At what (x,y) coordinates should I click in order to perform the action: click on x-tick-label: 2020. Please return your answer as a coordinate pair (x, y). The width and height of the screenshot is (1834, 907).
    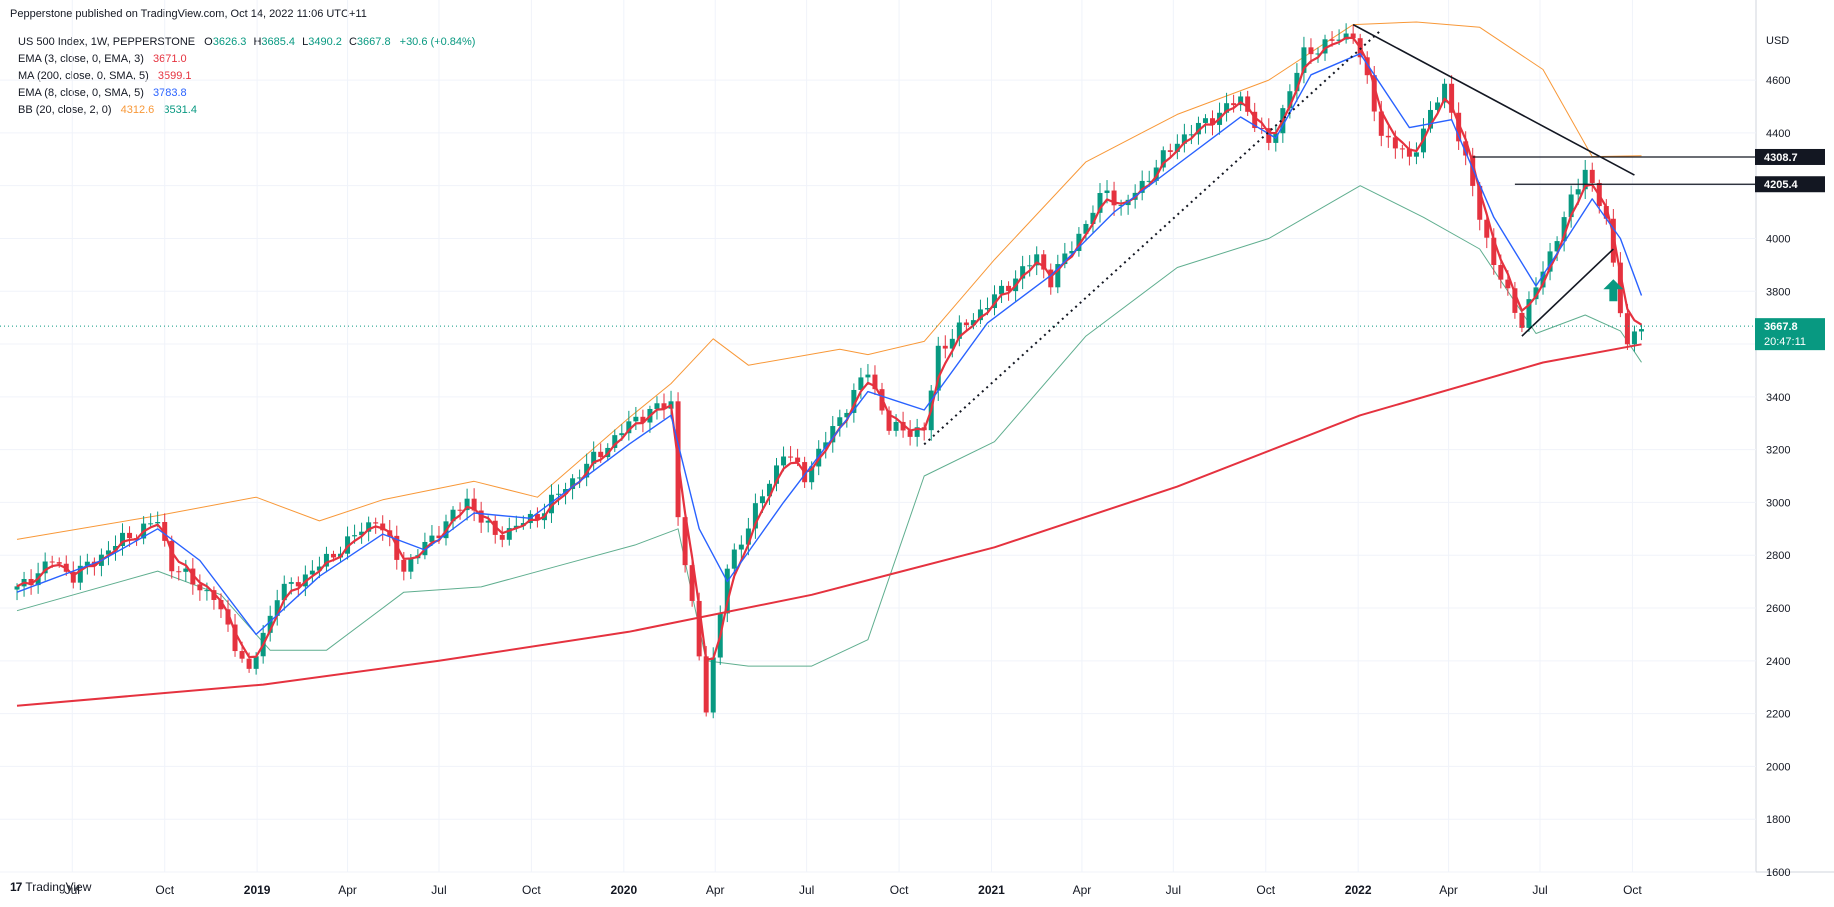
    Looking at the image, I should click on (623, 890).